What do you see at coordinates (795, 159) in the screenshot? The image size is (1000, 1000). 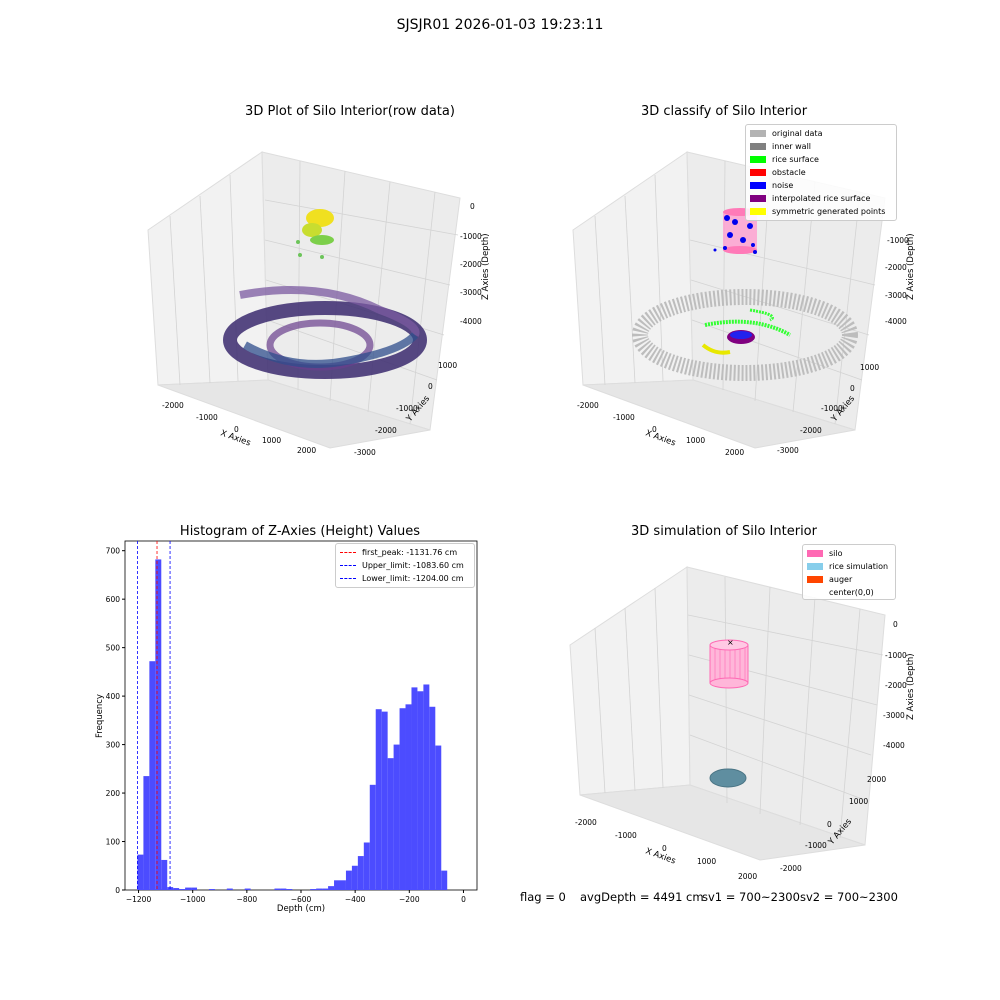 I see `classify-legend-label: rice surface` at bounding box center [795, 159].